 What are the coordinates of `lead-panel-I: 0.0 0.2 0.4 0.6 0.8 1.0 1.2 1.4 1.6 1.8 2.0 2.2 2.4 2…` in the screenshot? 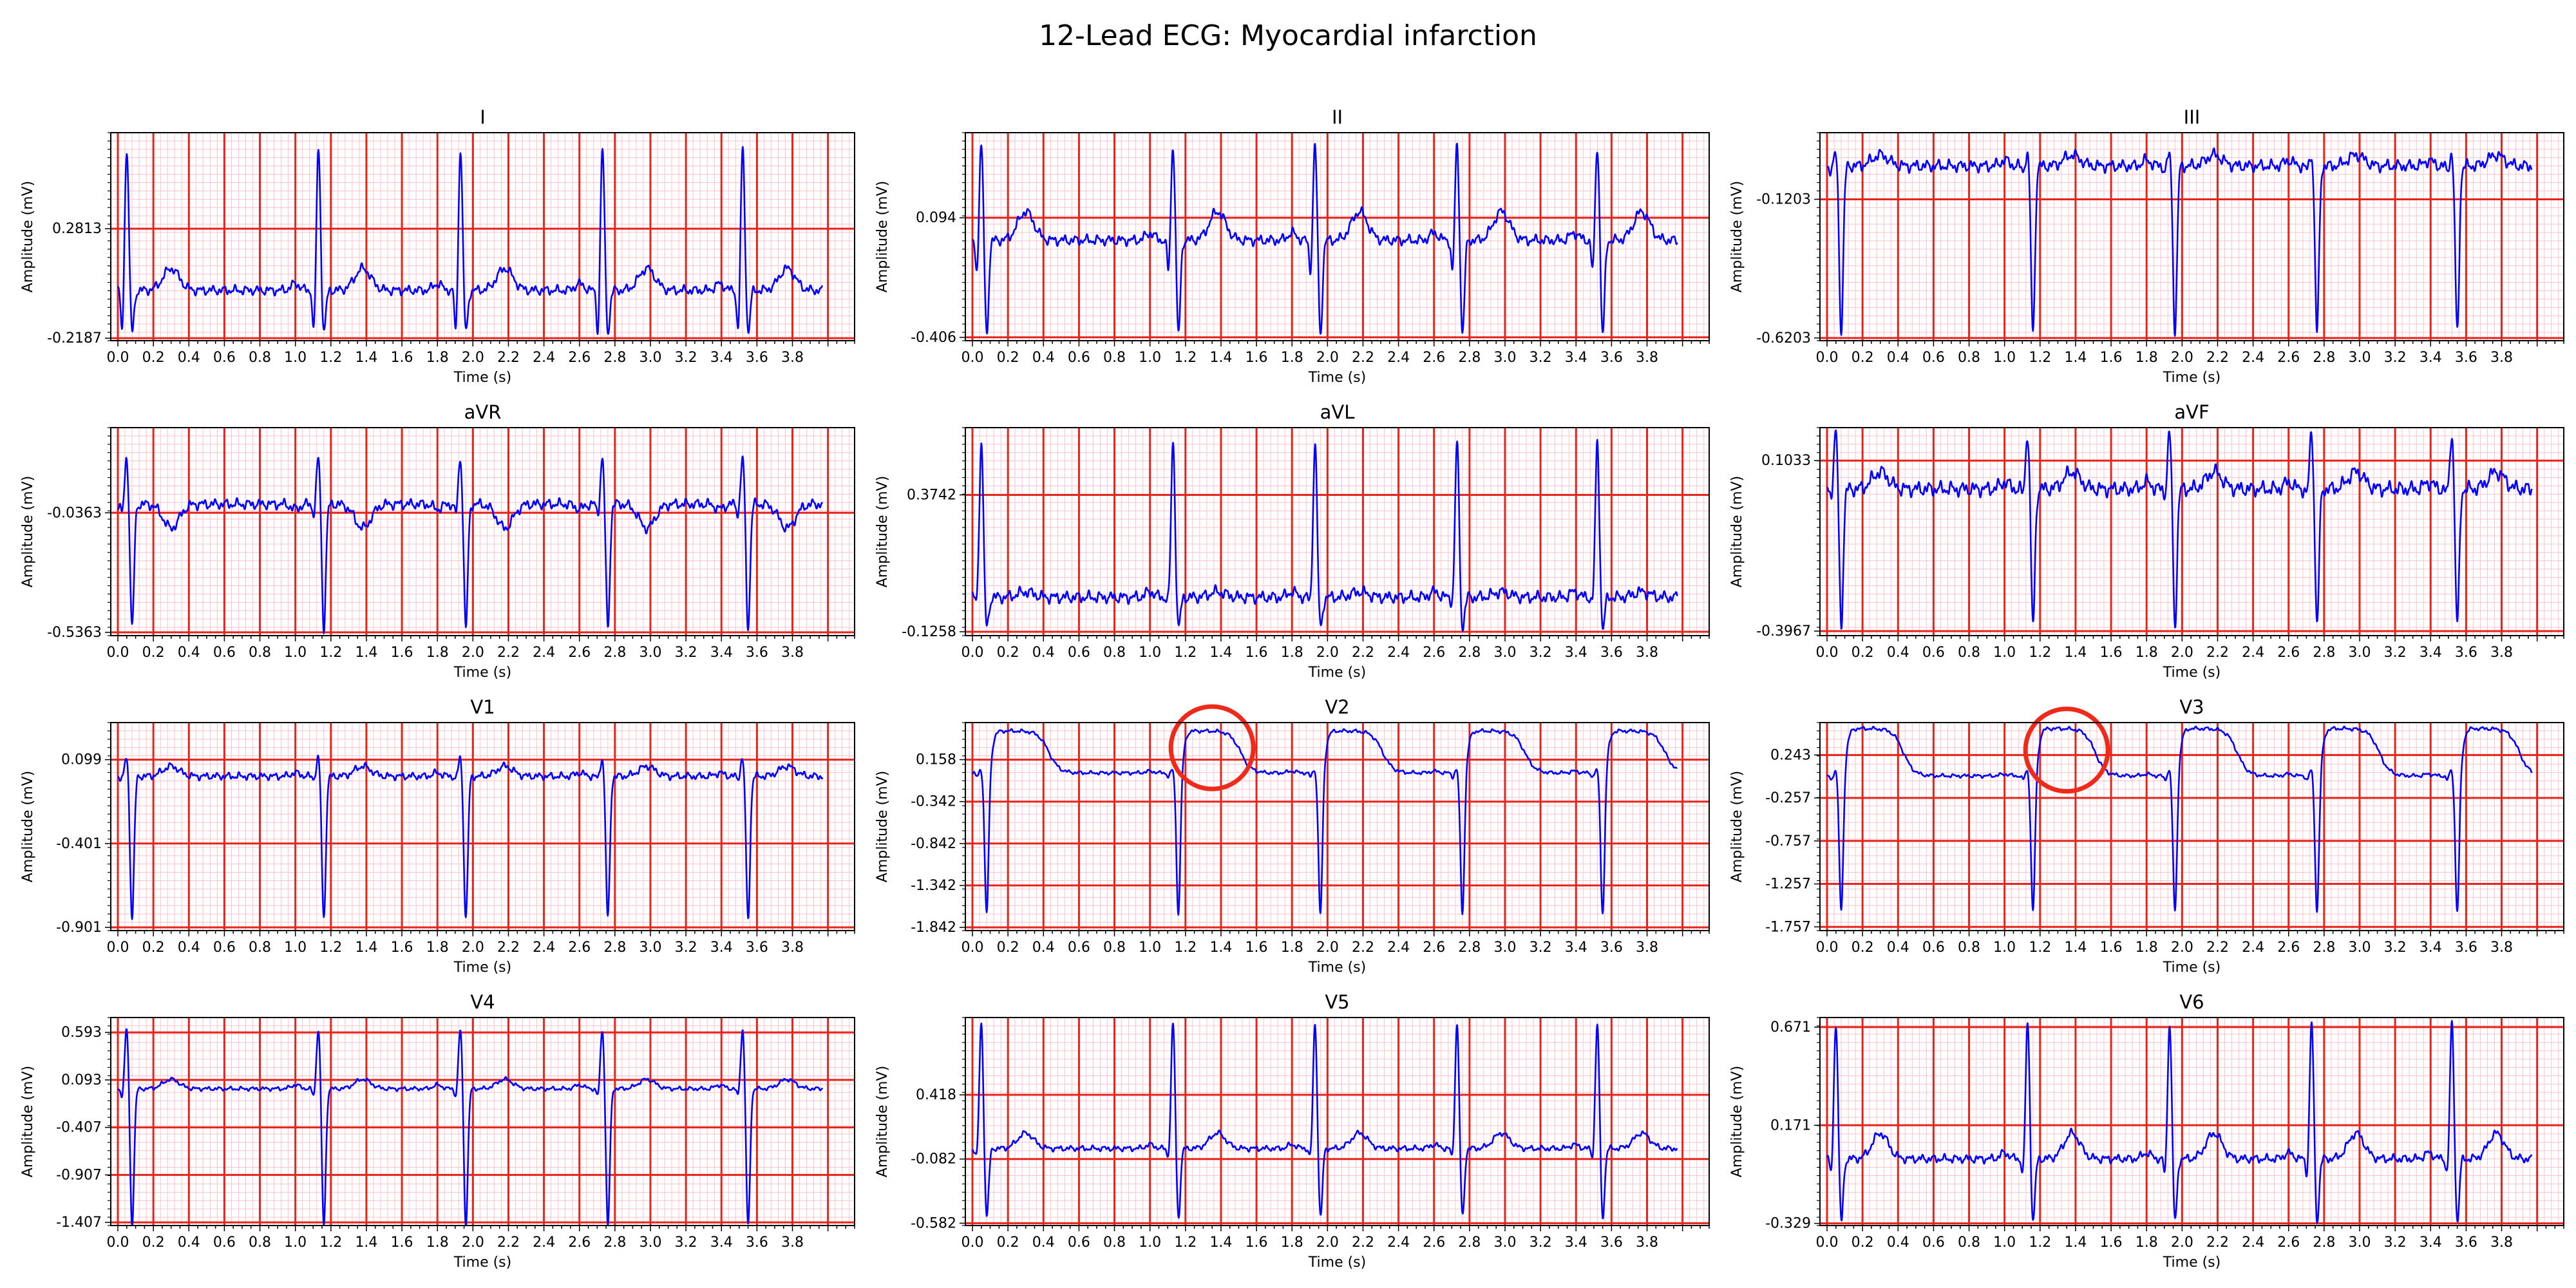 It's located at (437, 246).